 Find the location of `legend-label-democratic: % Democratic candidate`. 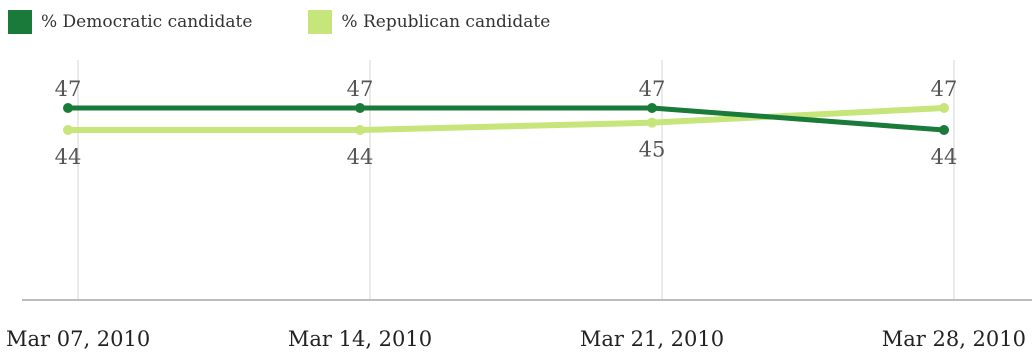

legend-label-democratic: % Democratic candidate is located at coordinates (147, 22).